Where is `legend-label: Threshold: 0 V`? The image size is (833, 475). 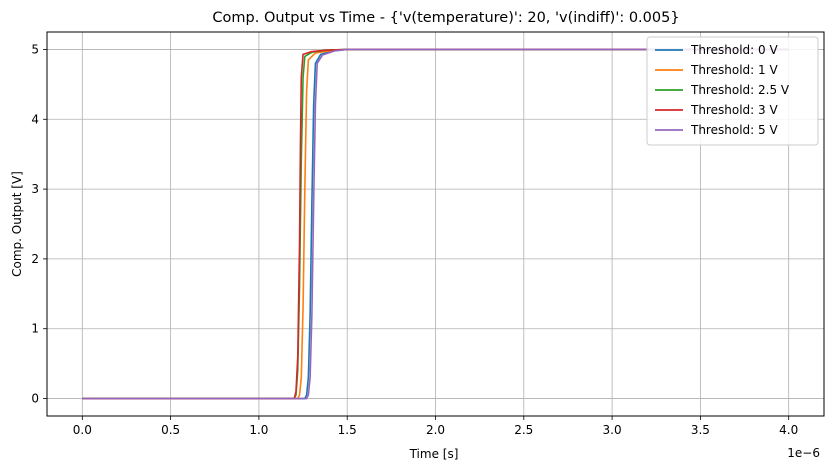
legend-label: Threshold: 0 V is located at coordinates (734, 50).